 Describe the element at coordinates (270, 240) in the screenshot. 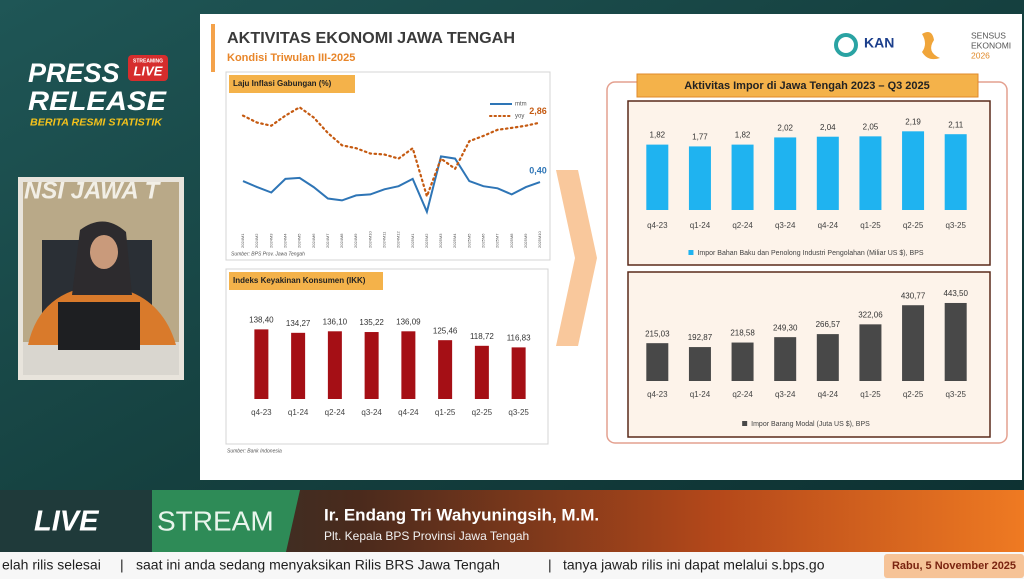

I see `x-tick-label: 2024M3` at that location.